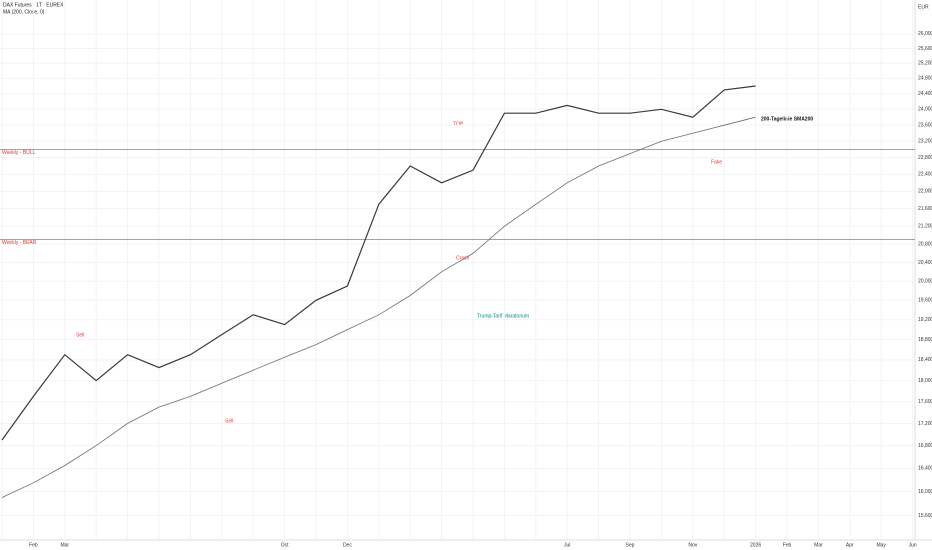 The height and width of the screenshot is (550, 932). I want to click on y-tick-label: 20,800, so click(925, 245).